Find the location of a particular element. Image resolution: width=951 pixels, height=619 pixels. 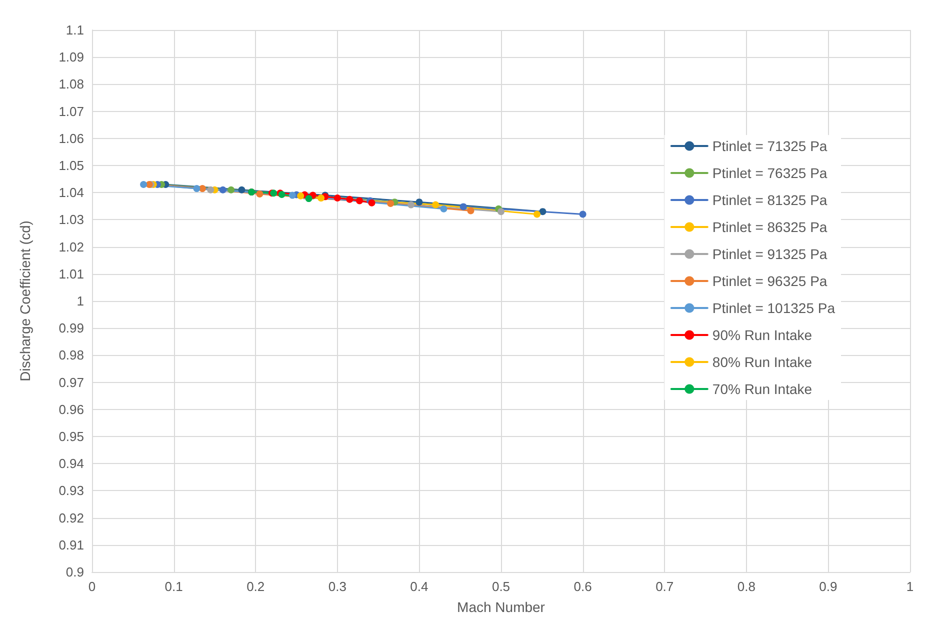

x-axis-title: Mach Number is located at coordinates (501, 607).